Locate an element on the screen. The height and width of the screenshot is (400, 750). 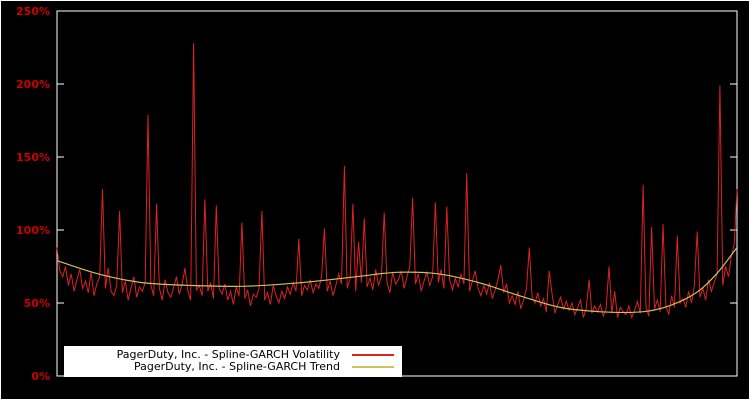
y-tick-label: 200% is located at coordinates (33, 84).